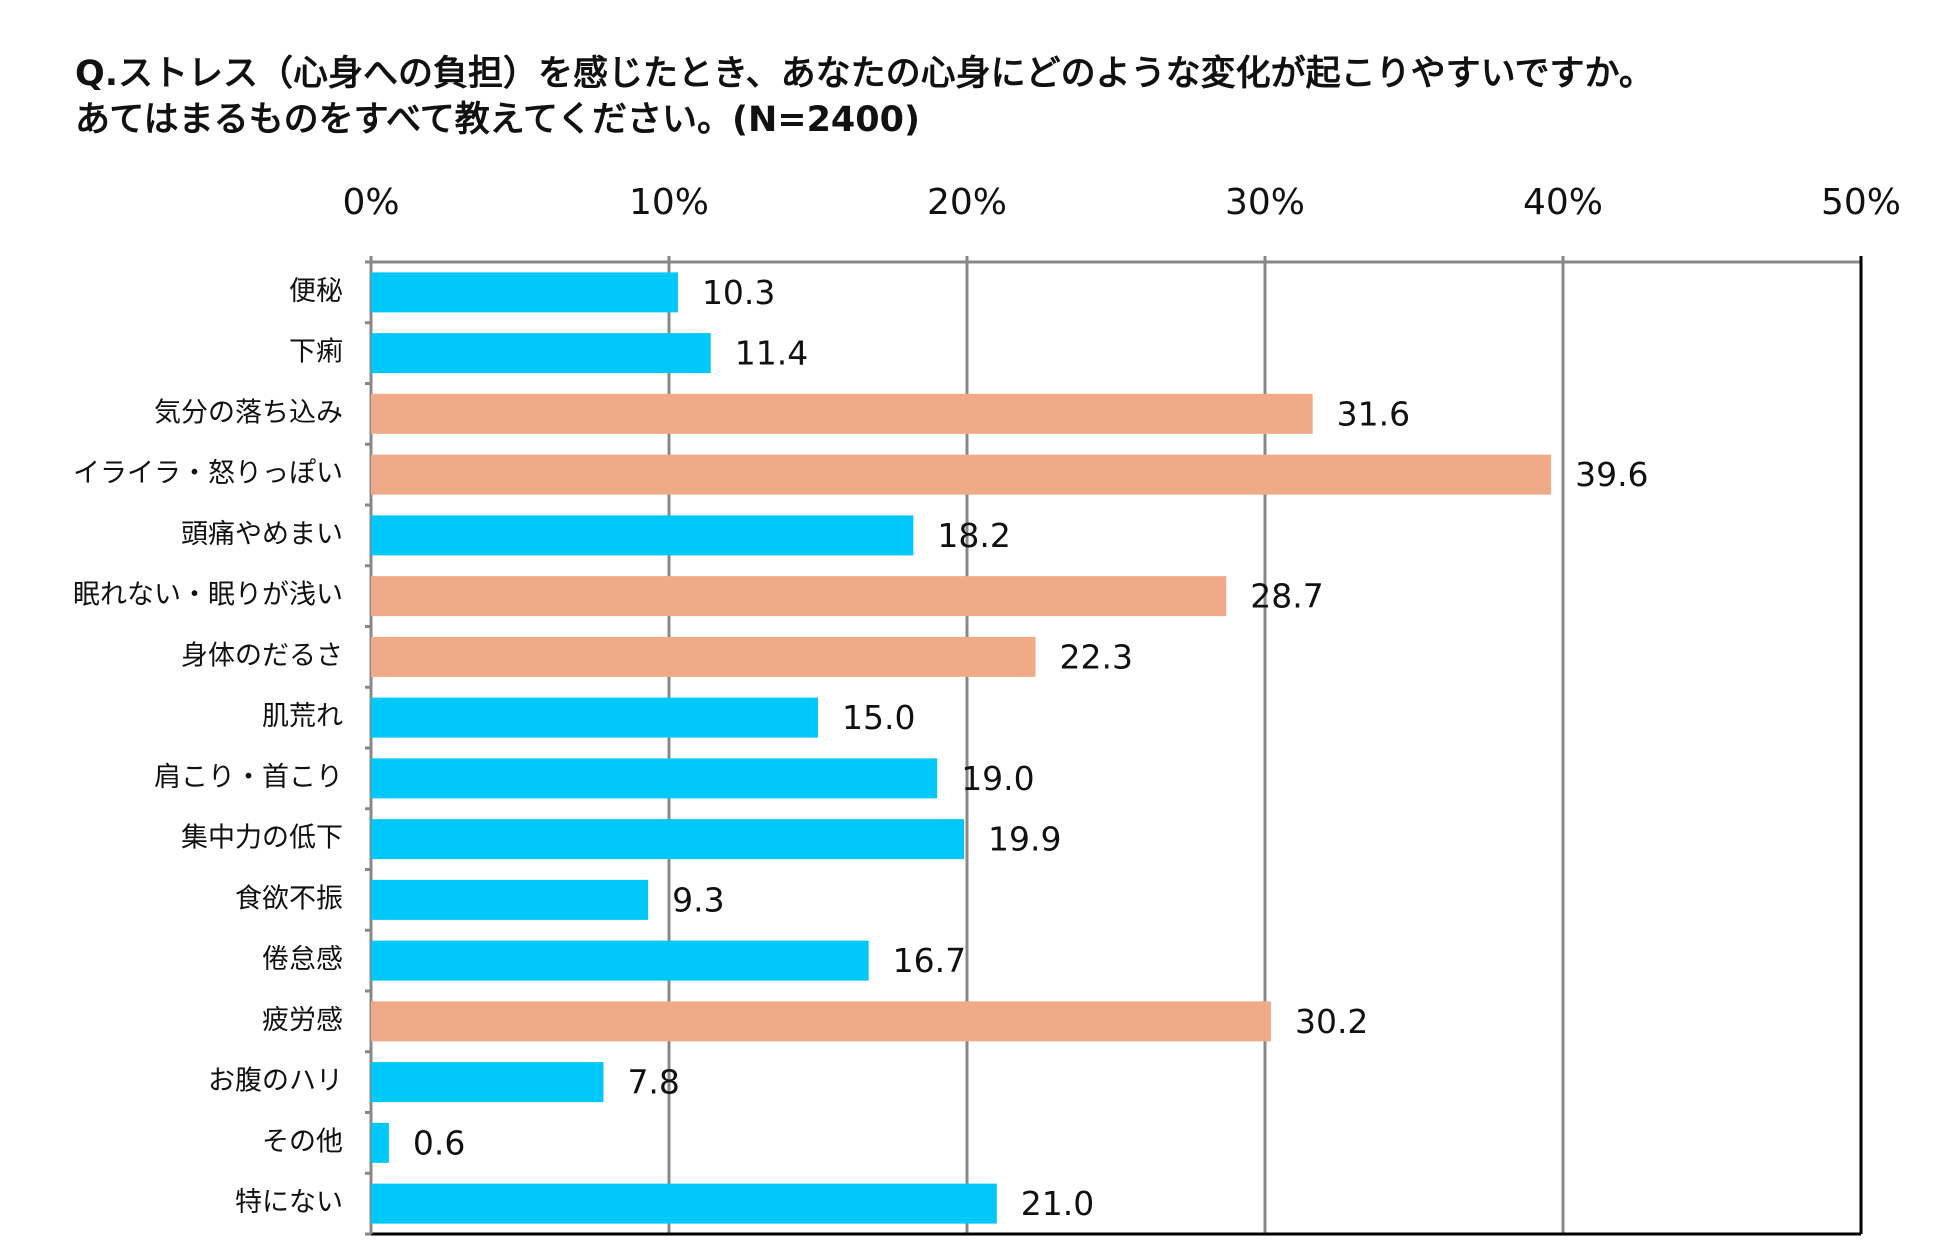 The image size is (1950, 1256). Describe the element at coordinates (967, 202) in the screenshot. I see `x-tick-label: 20%` at that location.